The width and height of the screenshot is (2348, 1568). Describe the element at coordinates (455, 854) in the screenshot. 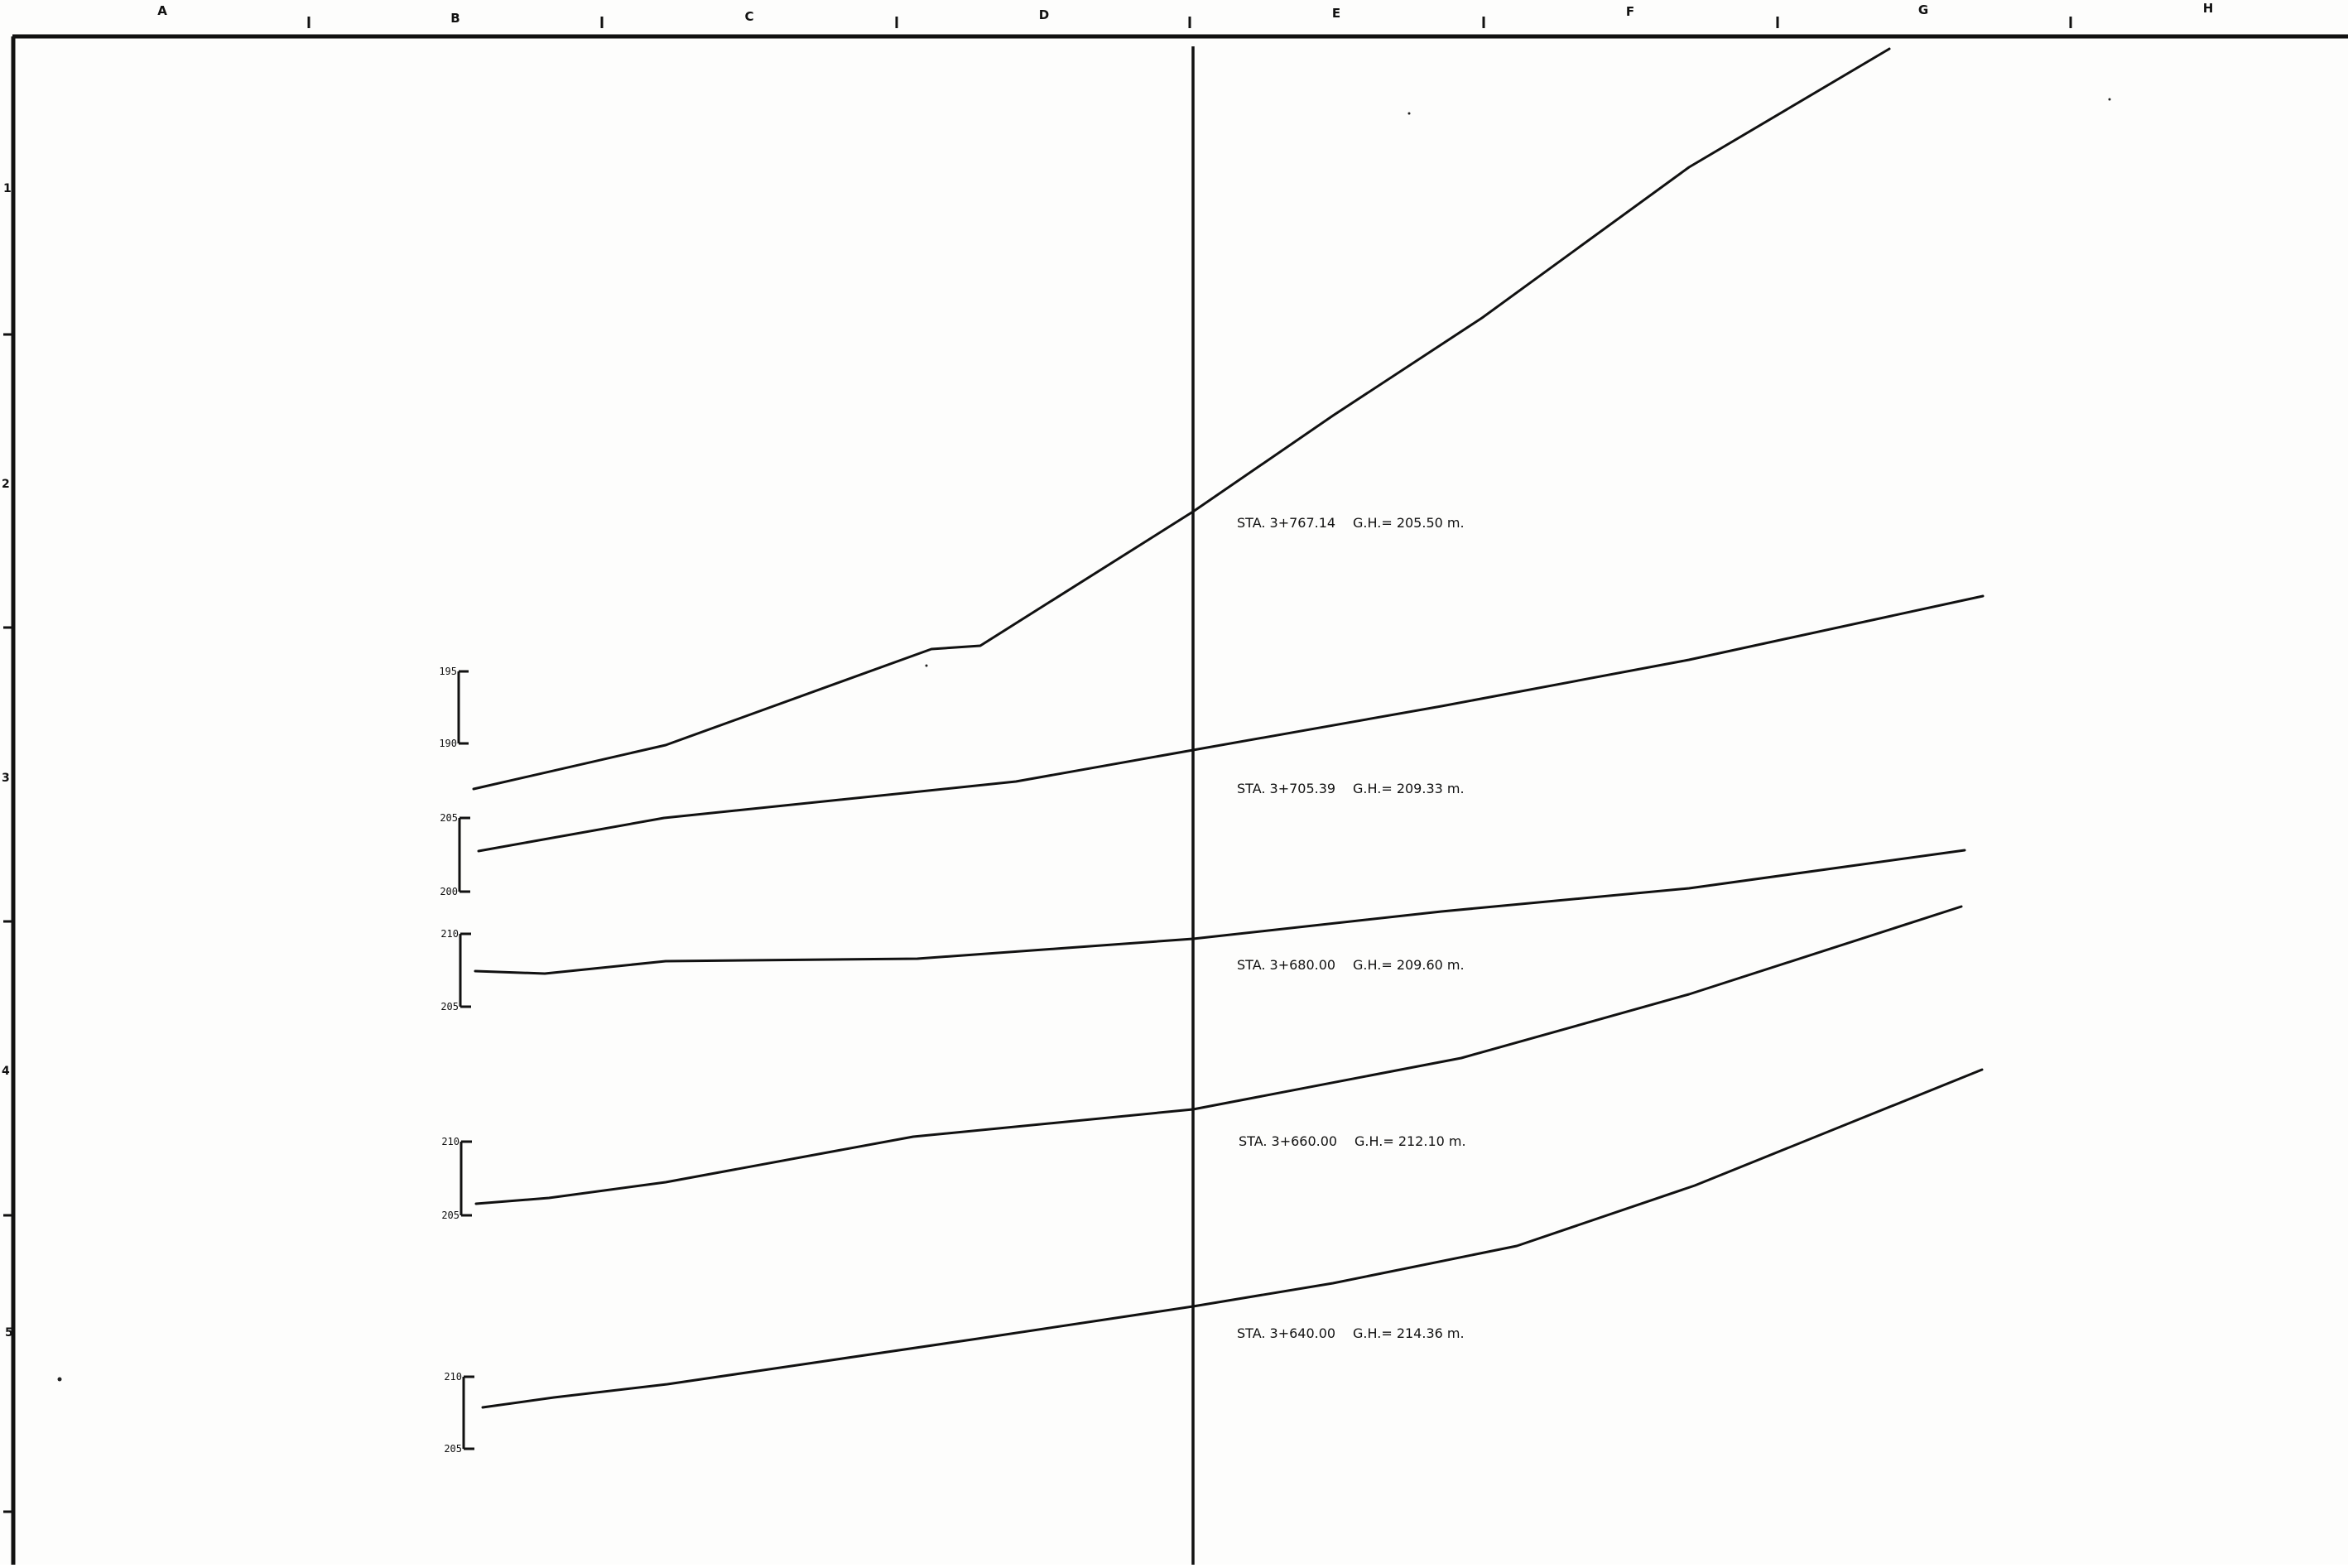

I see `elevation-scale: 205 200` at that location.